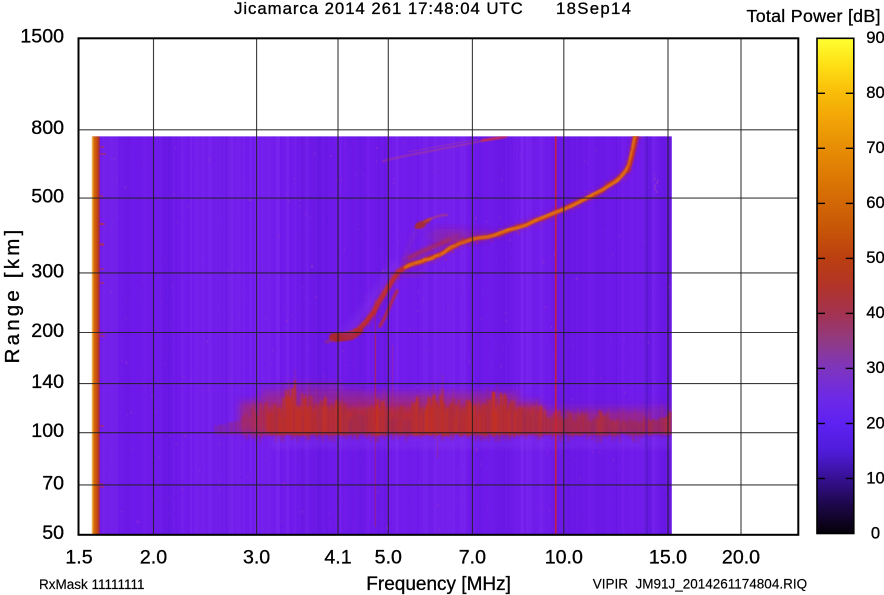 The image size is (884, 595). What do you see at coordinates (700, 583) in the screenshot?
I see `svg-text: VIPIR JM91J_2014261174804.RIQ` at bounding box center [700, 583].